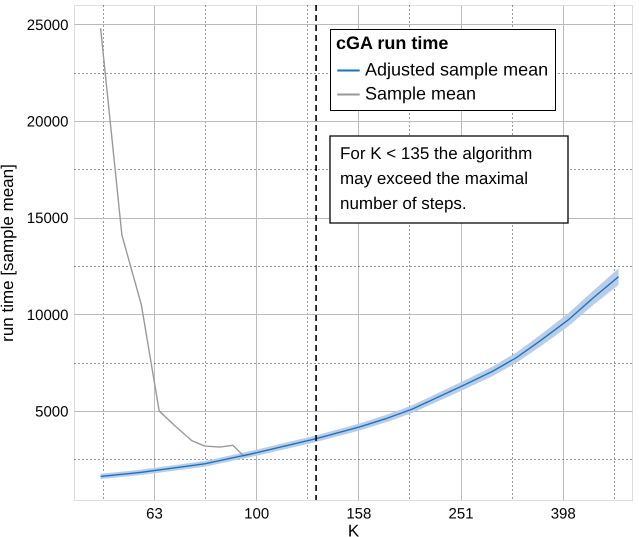 This screenshot has height=537, width=639. I want to click on x-tick-label: 63, so click(154, 514).